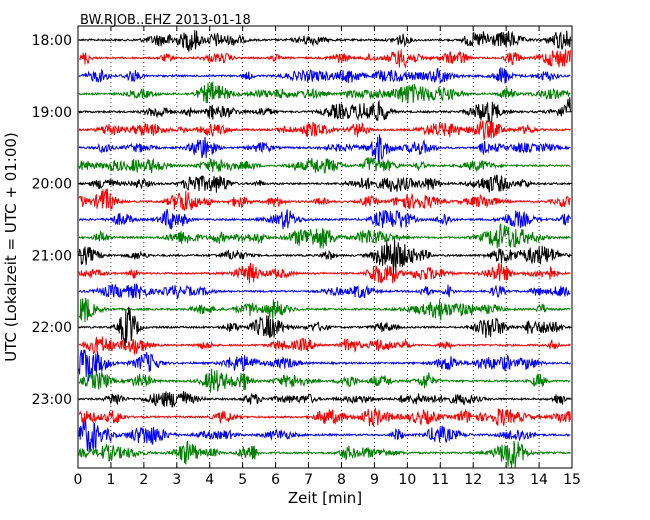  Describe the element at coordinates (539, 480) in the screenshot. I see `x-tick-label: 14` at that location.